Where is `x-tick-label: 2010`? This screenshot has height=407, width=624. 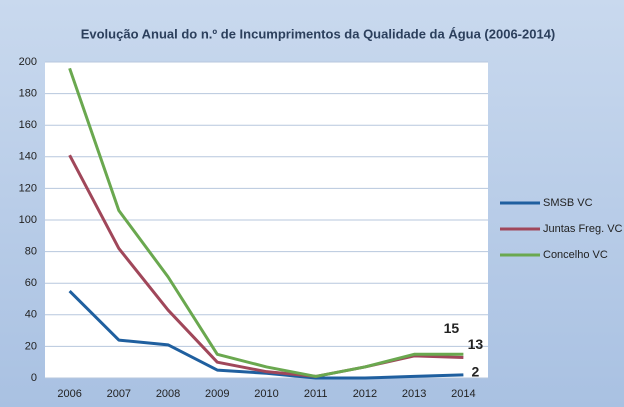 x-tick-label: 2010 is located at coordinates (266, 394).